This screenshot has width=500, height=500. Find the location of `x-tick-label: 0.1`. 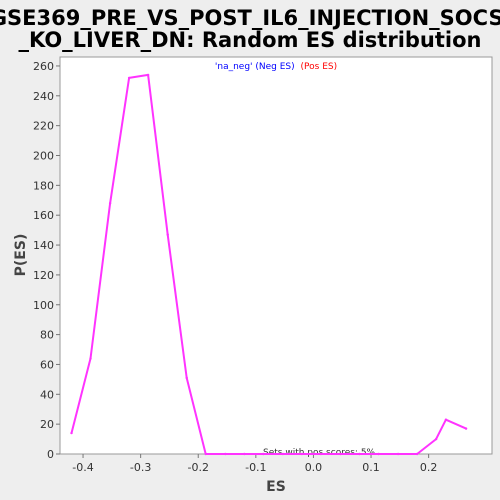

x-tick-label: 0.1 is located at coordinates (371, 467).